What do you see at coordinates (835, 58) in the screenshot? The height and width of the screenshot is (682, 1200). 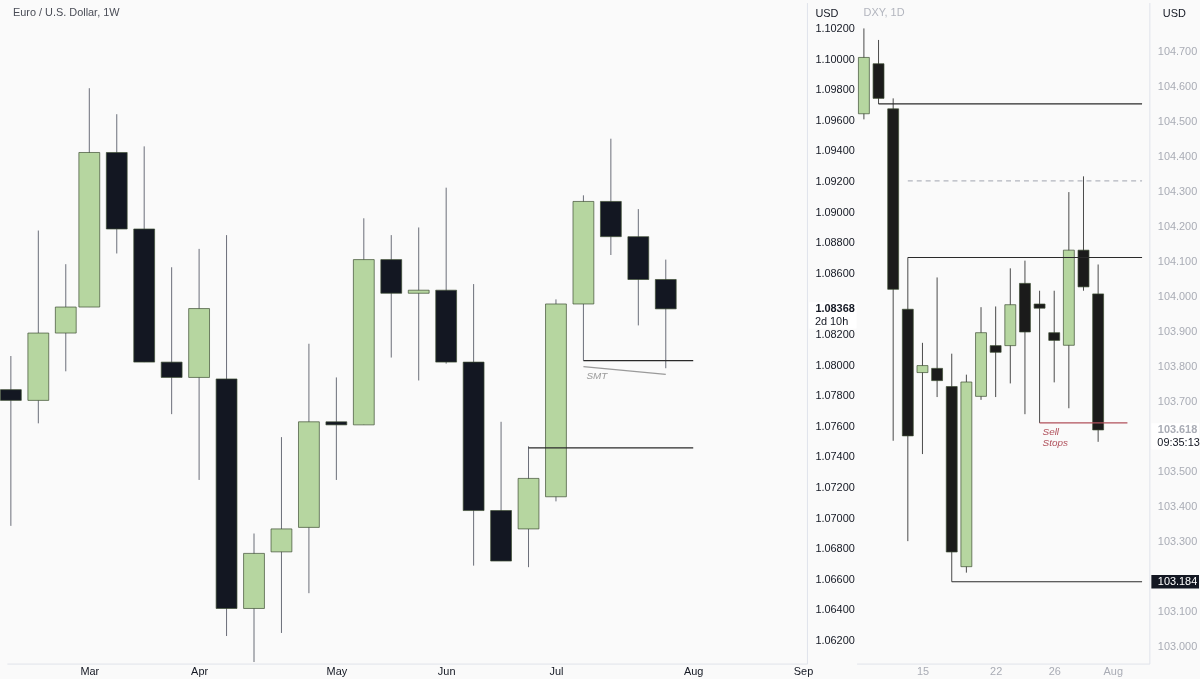 I see `y-tick-label: 1.10000` at bounding box center [835, 58].